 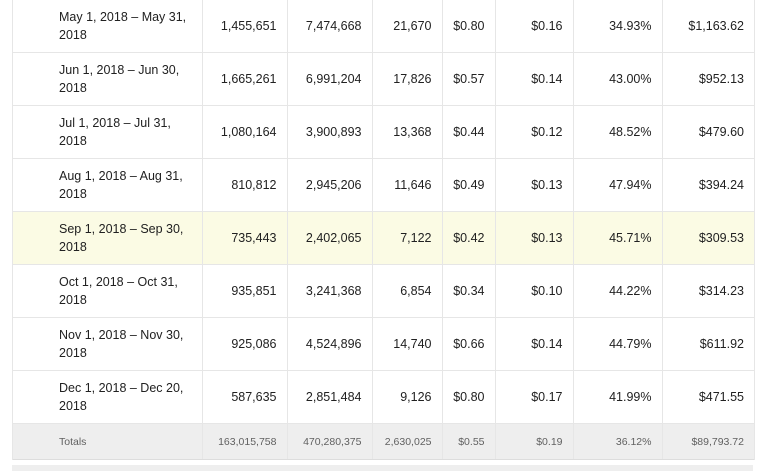 I want to click on metric-7-cell: $1,163.62, so click(x=708, y=26).